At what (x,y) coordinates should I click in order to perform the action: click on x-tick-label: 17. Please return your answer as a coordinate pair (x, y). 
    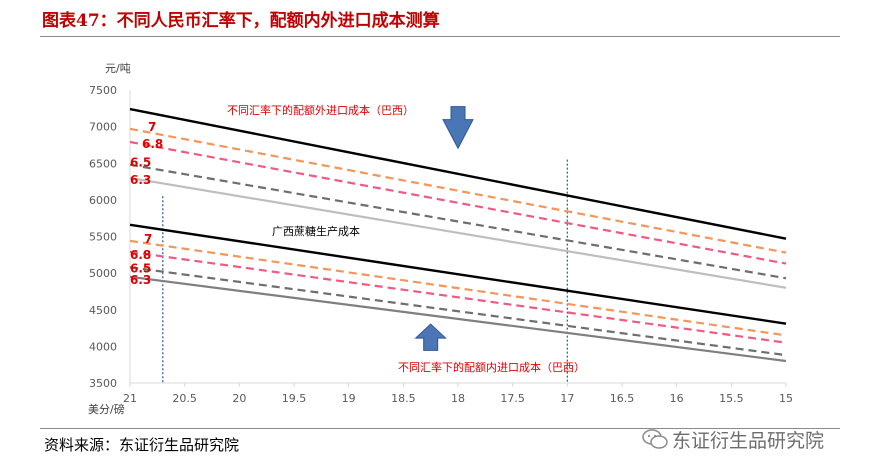
    Looking at the image, I should click on (567, 398).